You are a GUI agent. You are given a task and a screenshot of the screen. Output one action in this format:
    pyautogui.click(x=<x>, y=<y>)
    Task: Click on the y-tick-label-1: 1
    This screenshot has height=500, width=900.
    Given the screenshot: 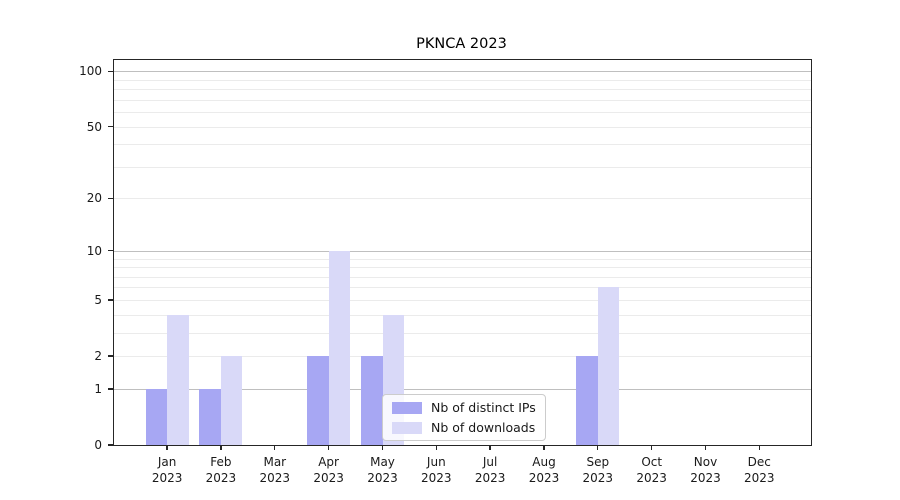 What is the action you would take?
    pyautogui.click(x=98, y=388)
    